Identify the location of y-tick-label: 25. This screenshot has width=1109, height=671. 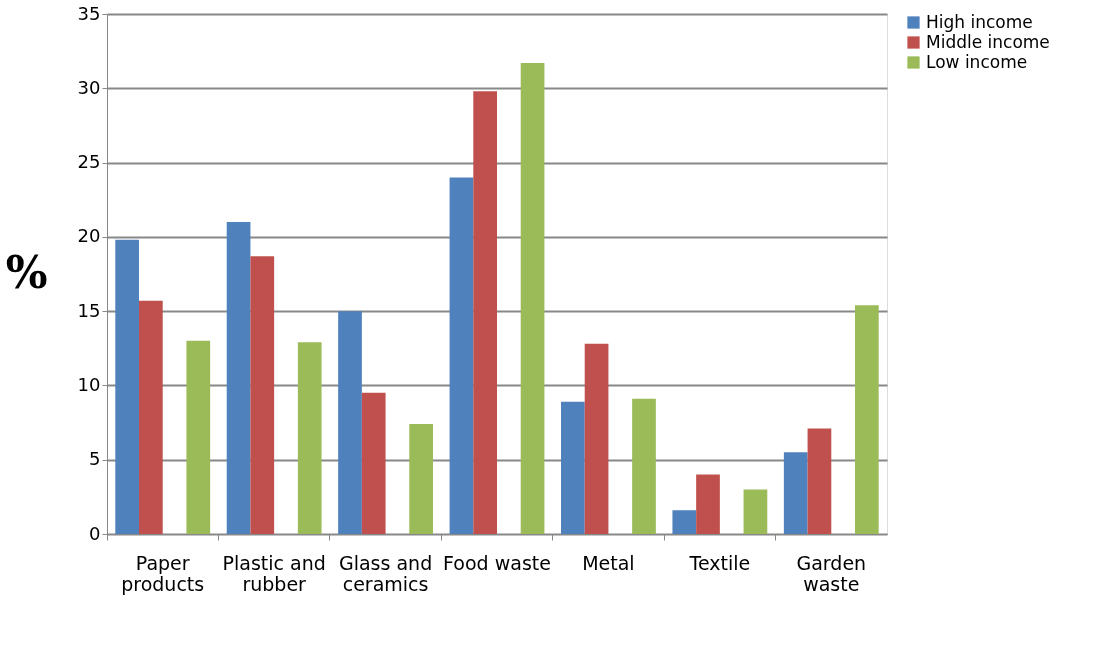
(89, 162).